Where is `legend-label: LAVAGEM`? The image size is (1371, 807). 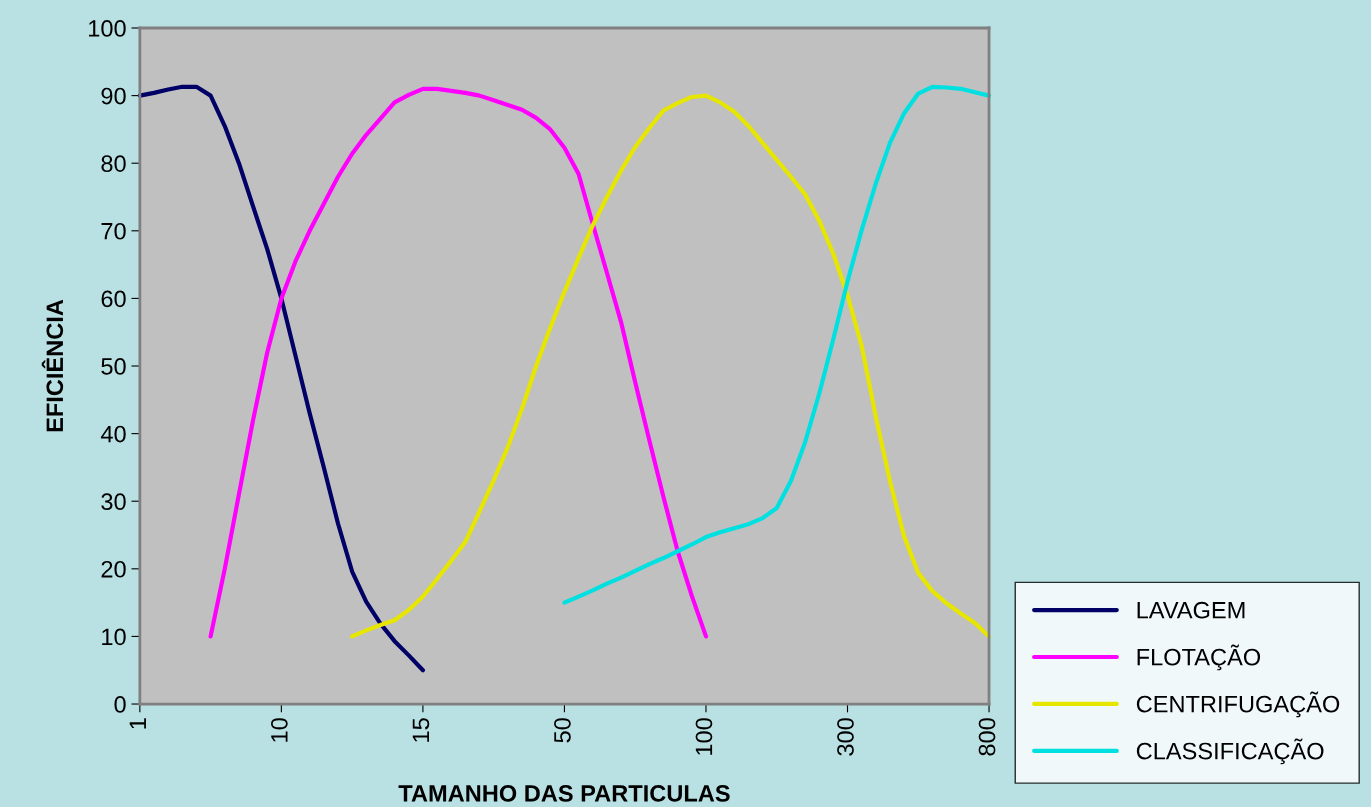 legend-label: LAVAGEM is located at coordinates (1191, 610).